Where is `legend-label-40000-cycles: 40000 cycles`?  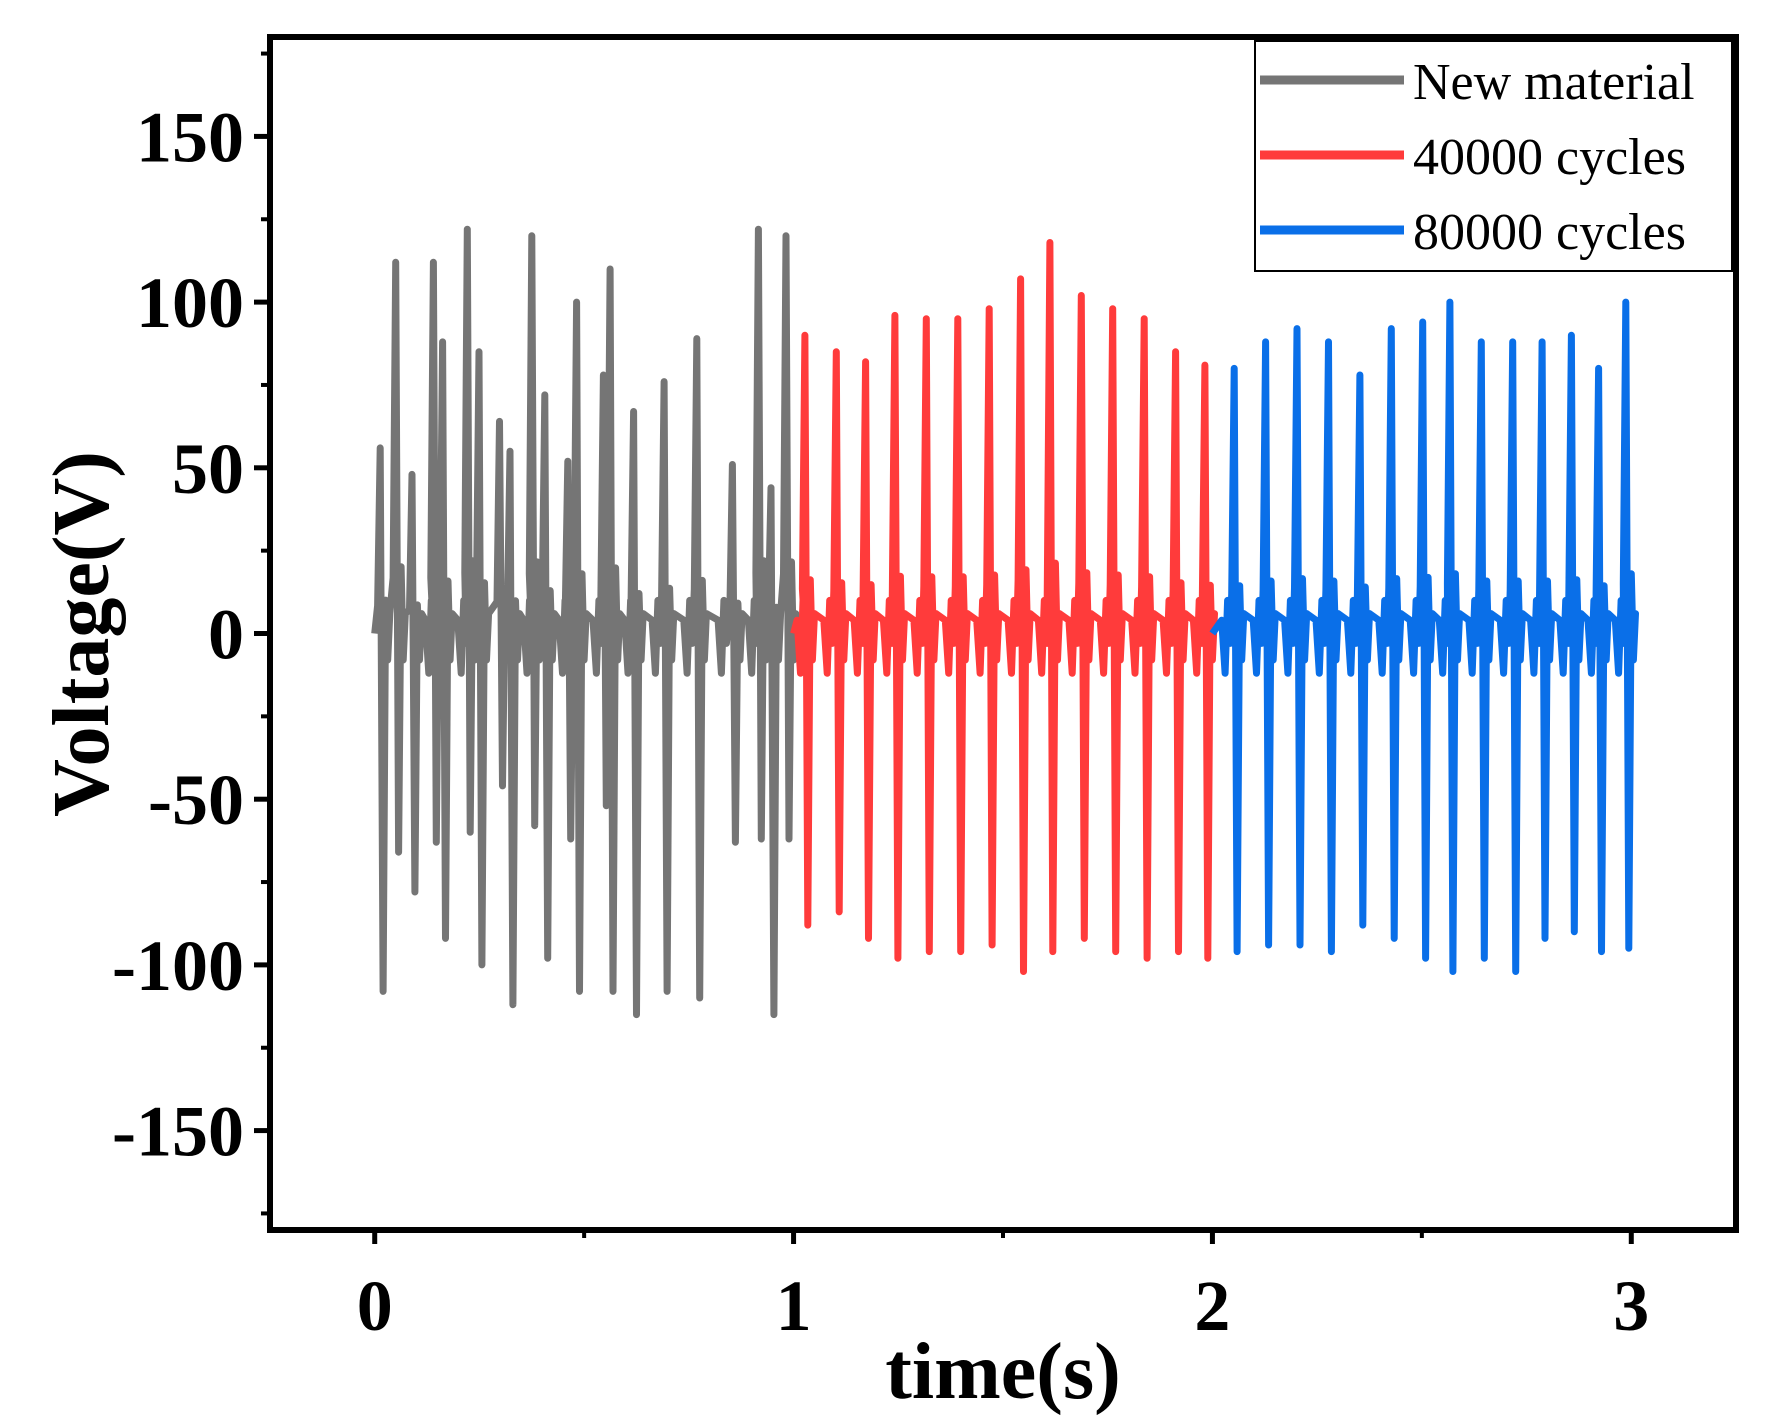
legend-label-40000-cycles: 40000 cycles is located at coordinates (1549, 157).